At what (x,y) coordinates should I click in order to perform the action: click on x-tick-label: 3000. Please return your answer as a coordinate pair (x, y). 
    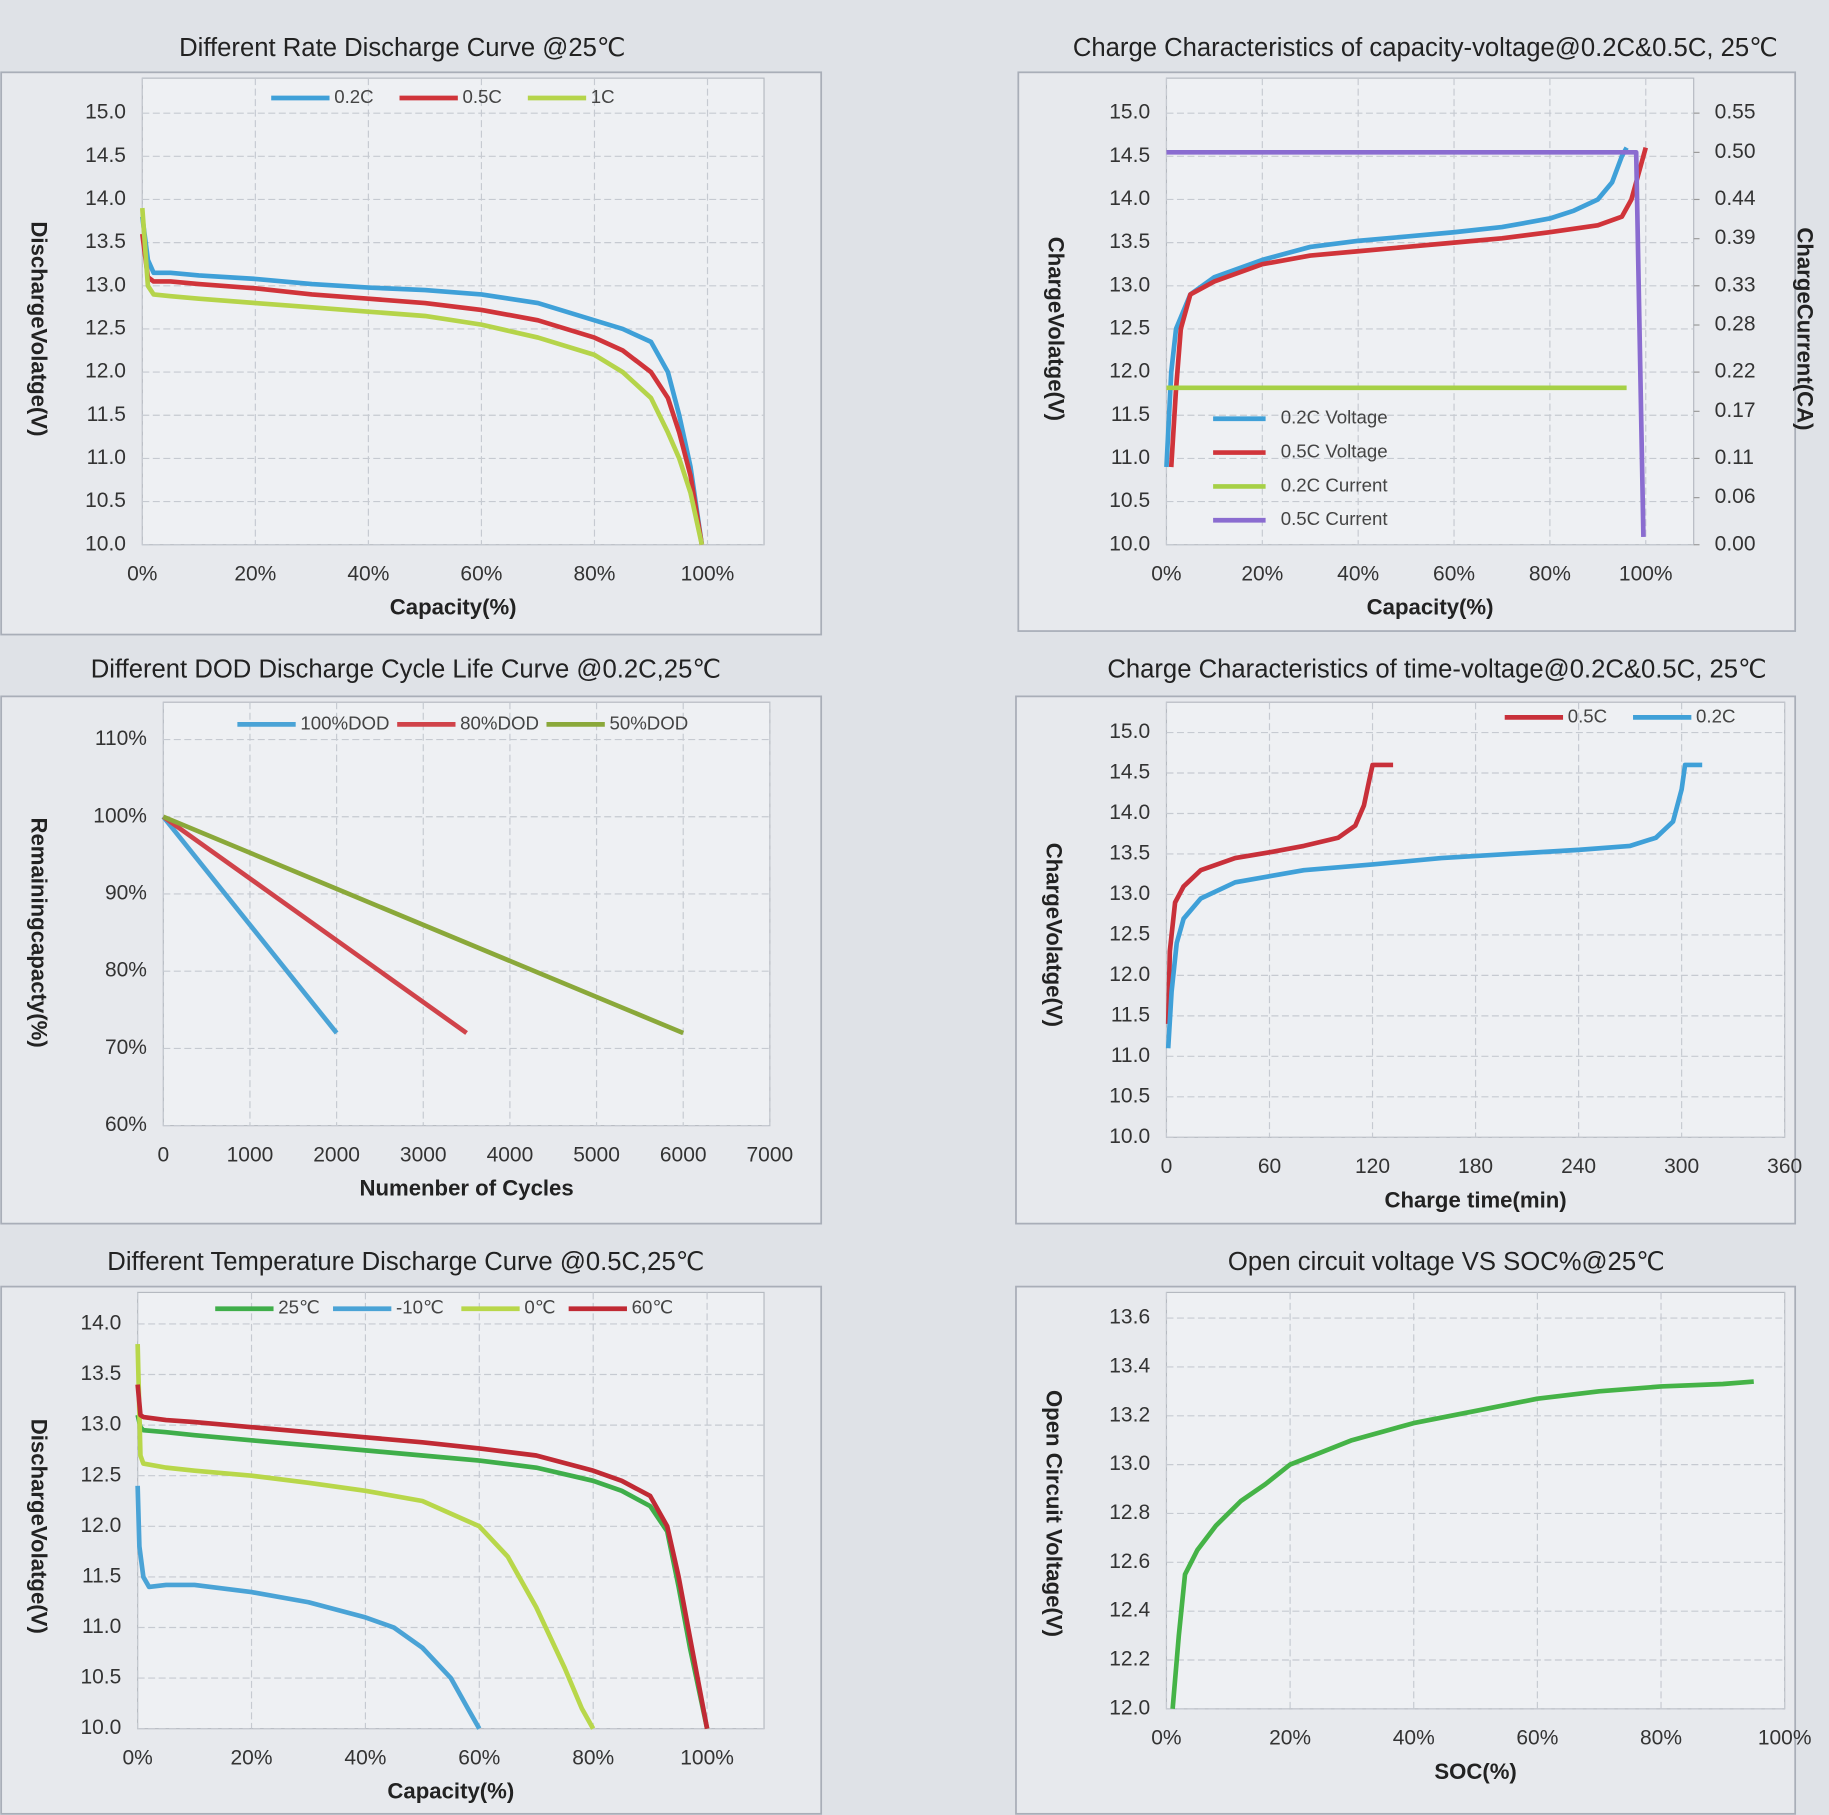
    Looking at the image, I should click on (423, 1155).